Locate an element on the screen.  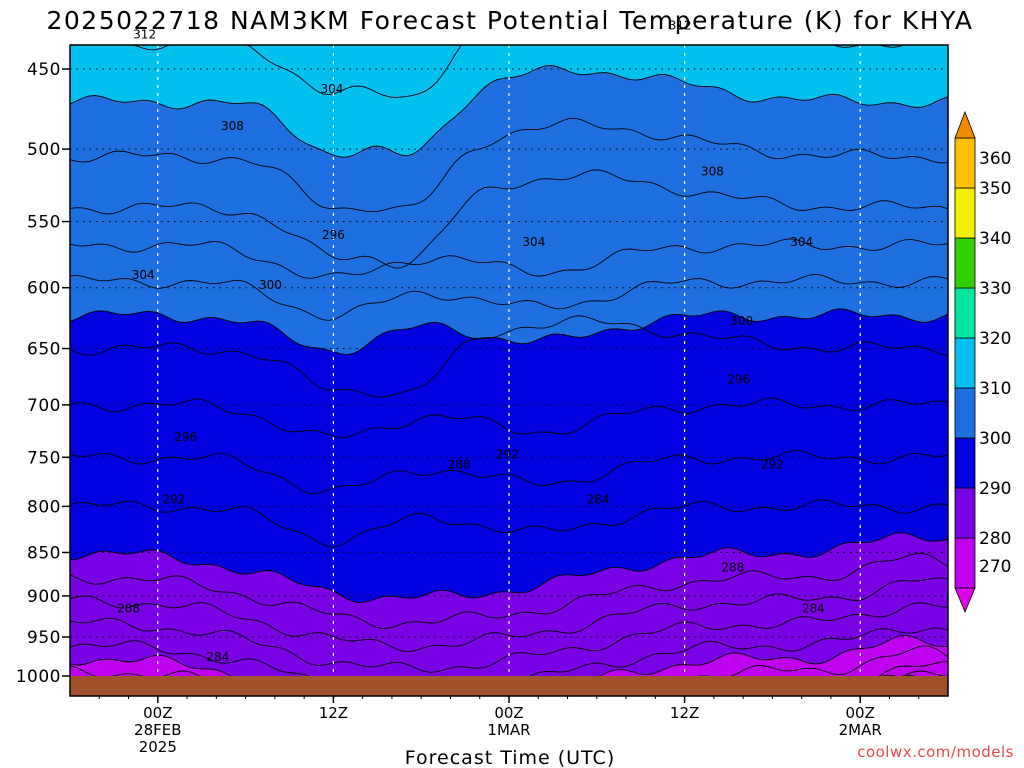
x-axis-title: Forecast Time (UTC) is located at coordinates (510, 757).